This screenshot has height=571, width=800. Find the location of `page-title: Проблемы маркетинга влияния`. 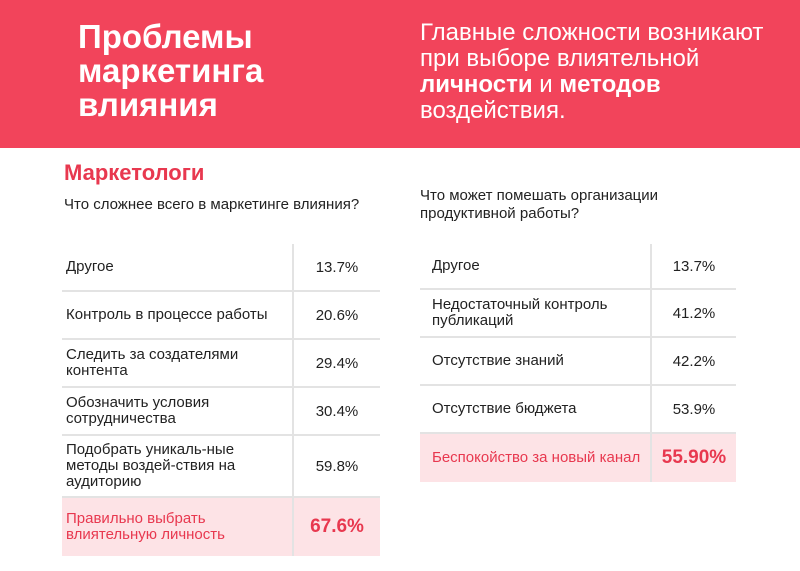

page-title: Проблемы маркетинга влияния is located at coordinates (171, 70).